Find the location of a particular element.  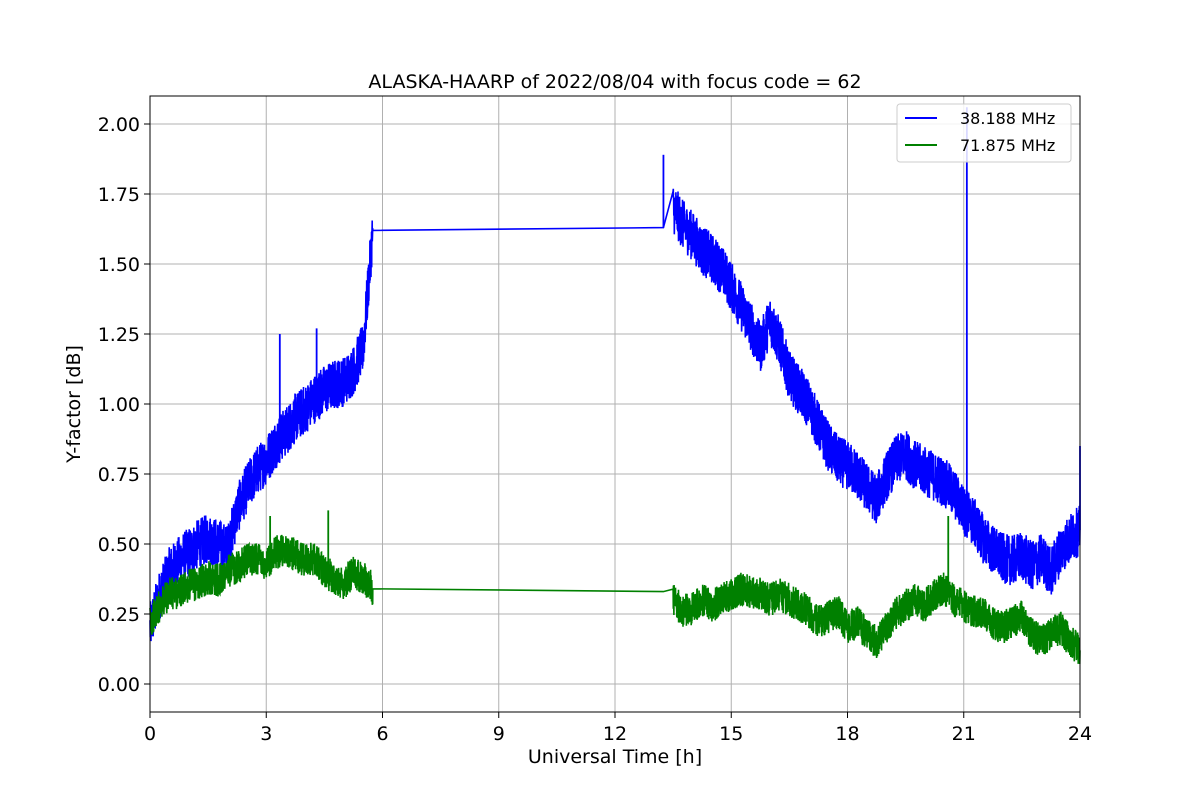

legend-label-series-2: 71.875 MHz is located at coordinates (1007, 145).